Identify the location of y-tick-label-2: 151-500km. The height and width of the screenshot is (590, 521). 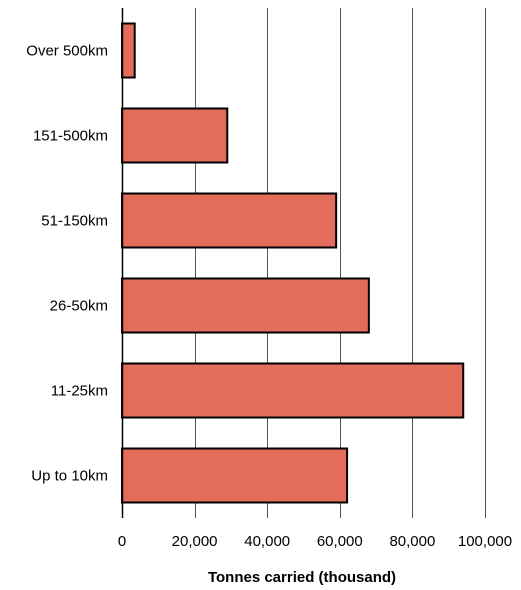
(70, 136).